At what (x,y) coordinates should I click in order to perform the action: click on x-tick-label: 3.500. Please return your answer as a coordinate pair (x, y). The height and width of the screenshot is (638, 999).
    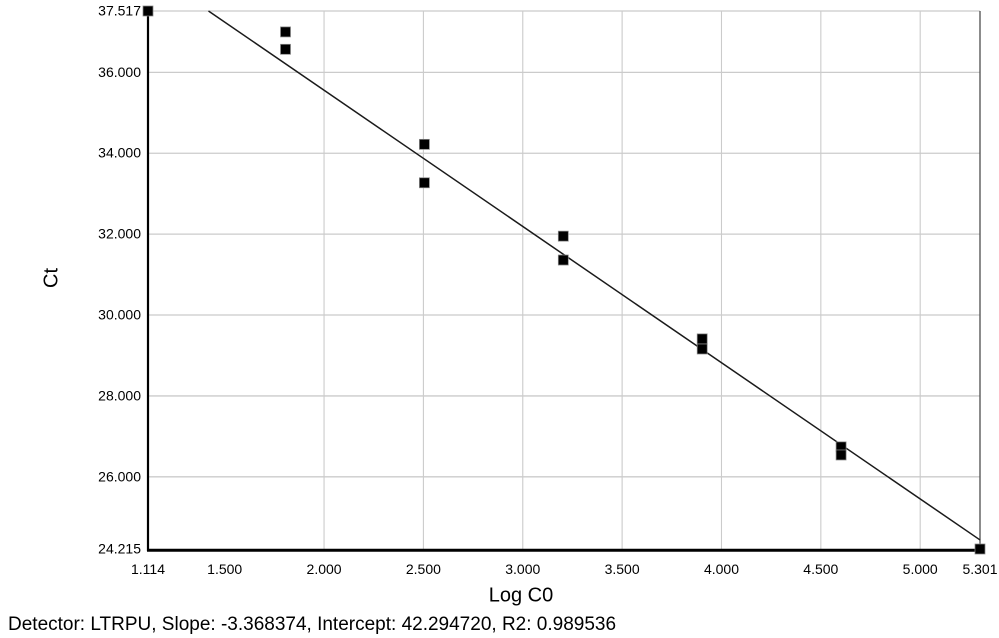
    Looking at the image, I should click on (622, 569).